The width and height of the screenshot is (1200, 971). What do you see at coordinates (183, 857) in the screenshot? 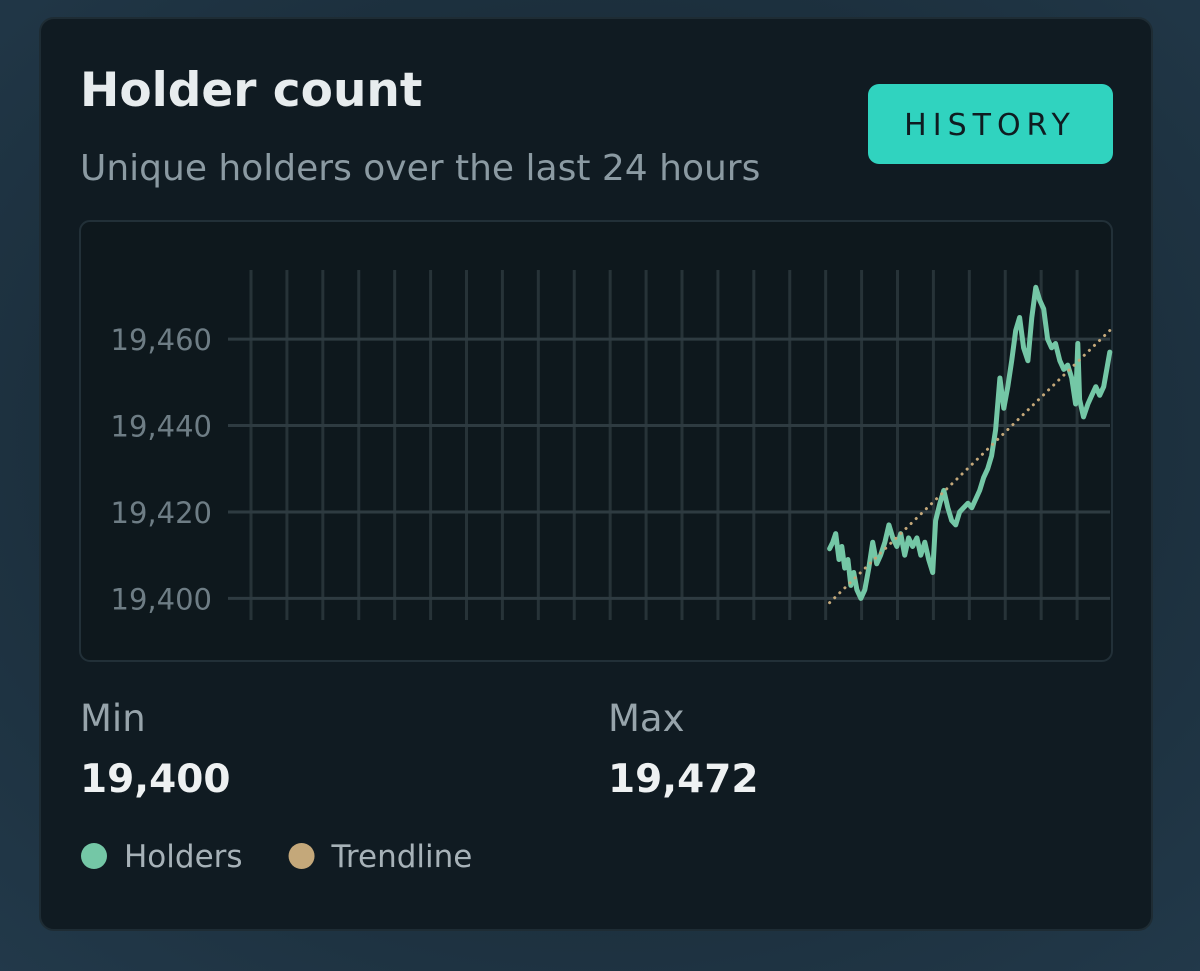
I see `legend-label: Holders` at bounding box center [183, 857].